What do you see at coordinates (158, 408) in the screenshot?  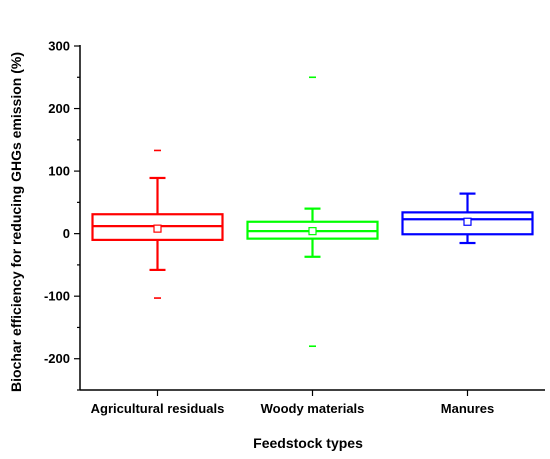 I see `x-tick-label: Agricultural residuals` at bounding box center [158, 408].